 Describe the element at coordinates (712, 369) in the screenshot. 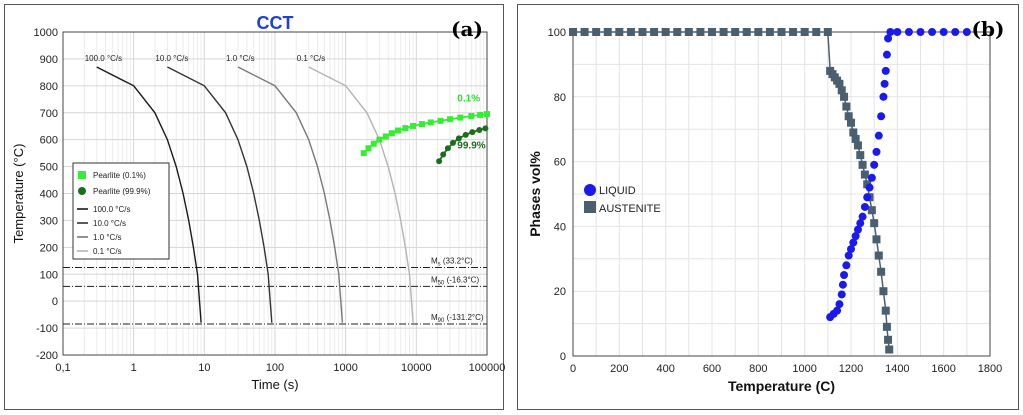

I see `x-tick-label: 600` at that location.